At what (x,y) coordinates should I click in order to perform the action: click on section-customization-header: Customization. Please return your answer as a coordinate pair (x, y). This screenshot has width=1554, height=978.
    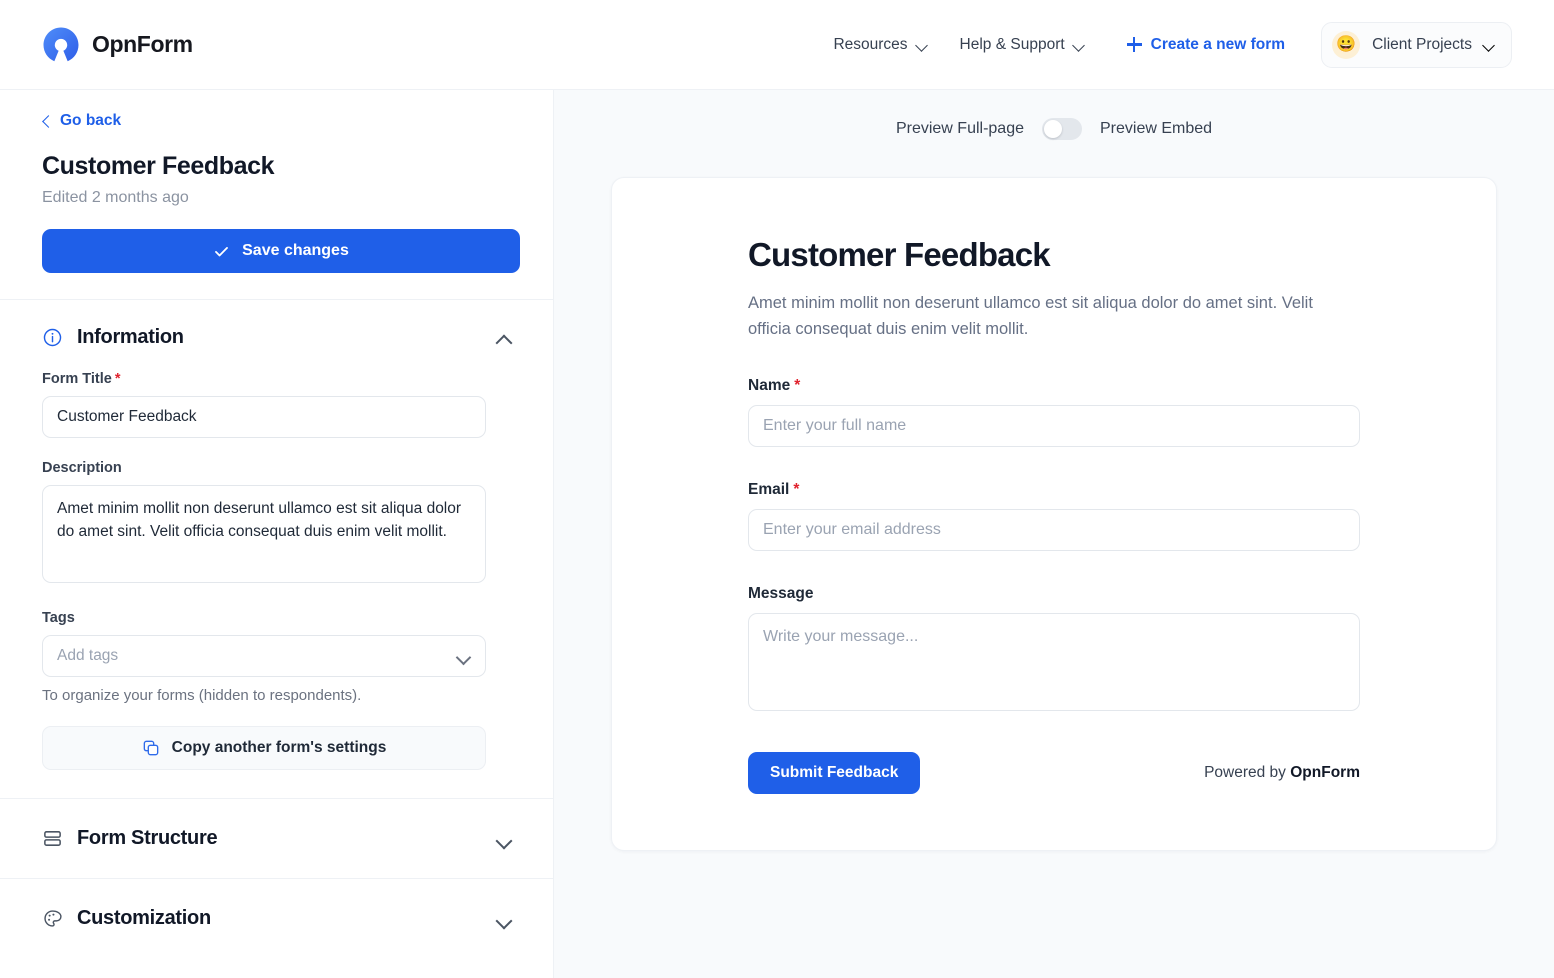
    Looking at the image, I should click on (276, 918).